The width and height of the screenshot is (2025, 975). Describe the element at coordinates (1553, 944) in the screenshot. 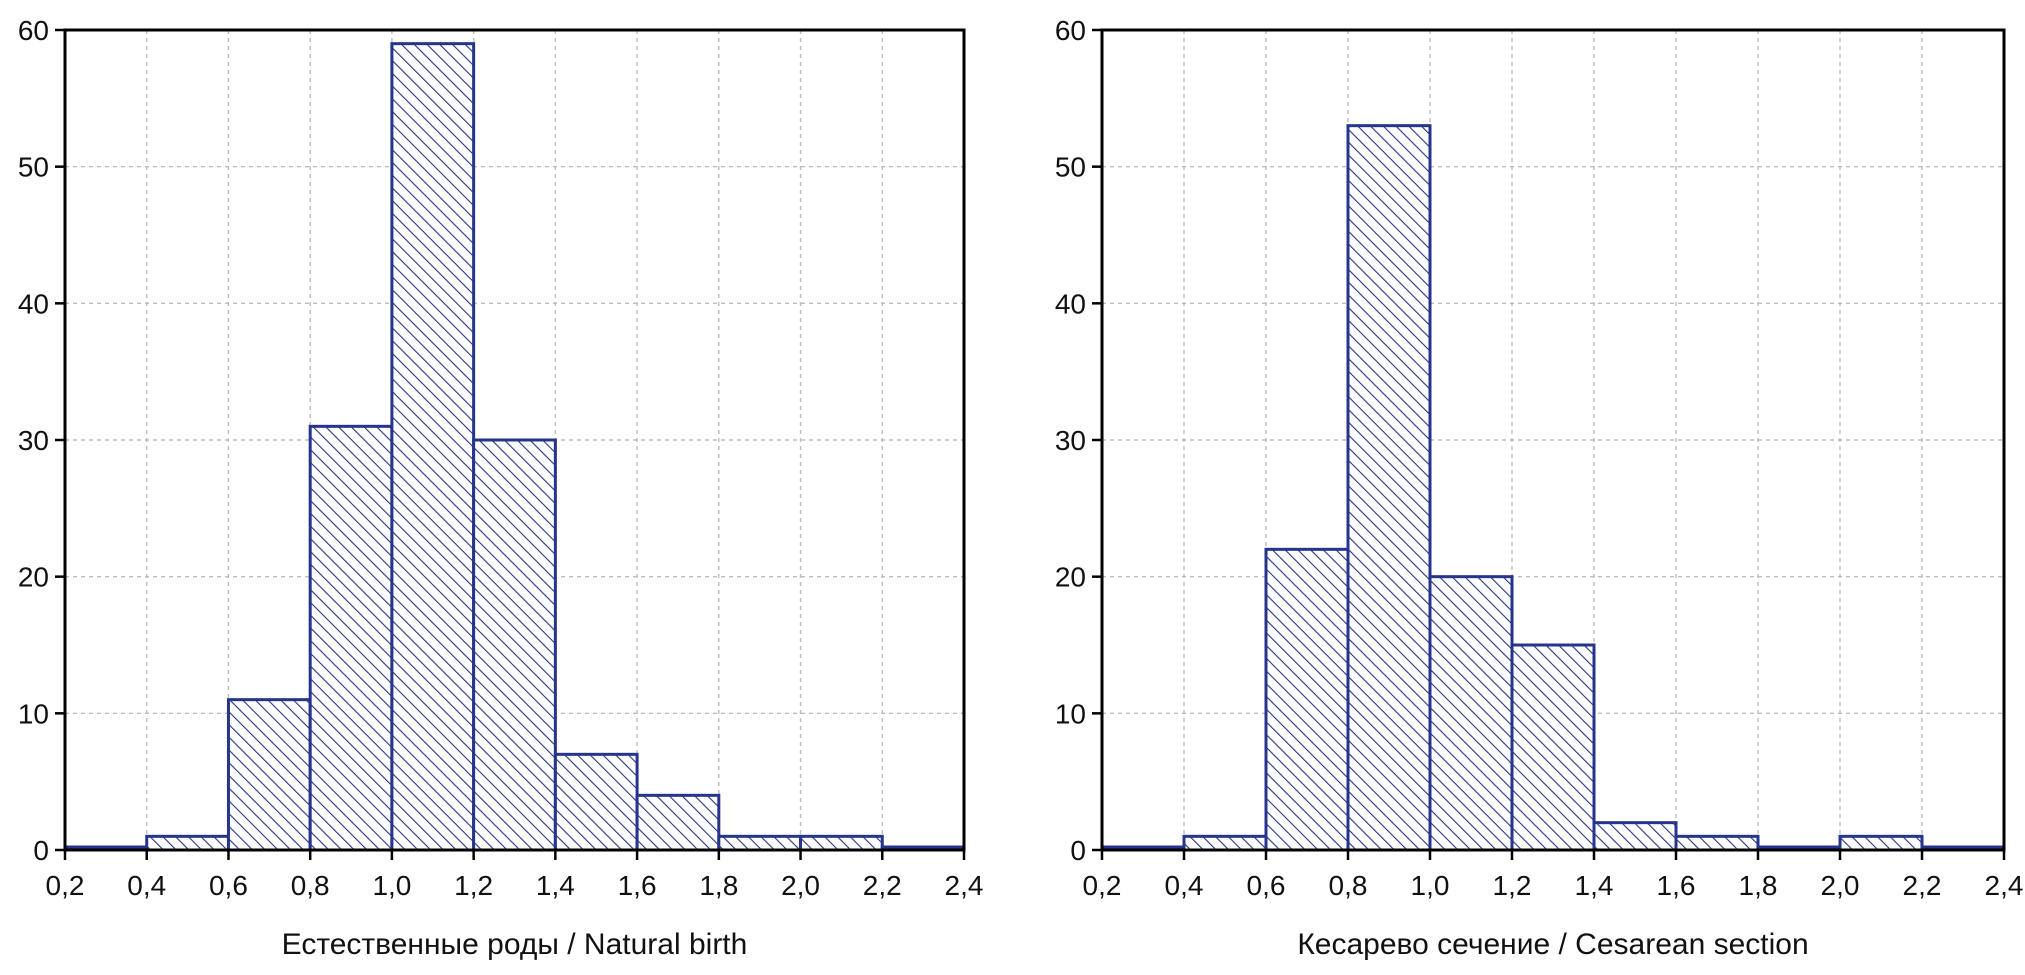

I see `x-axis-label-cesarean-section: Кесарево сечение / Cesarean section` at that location.